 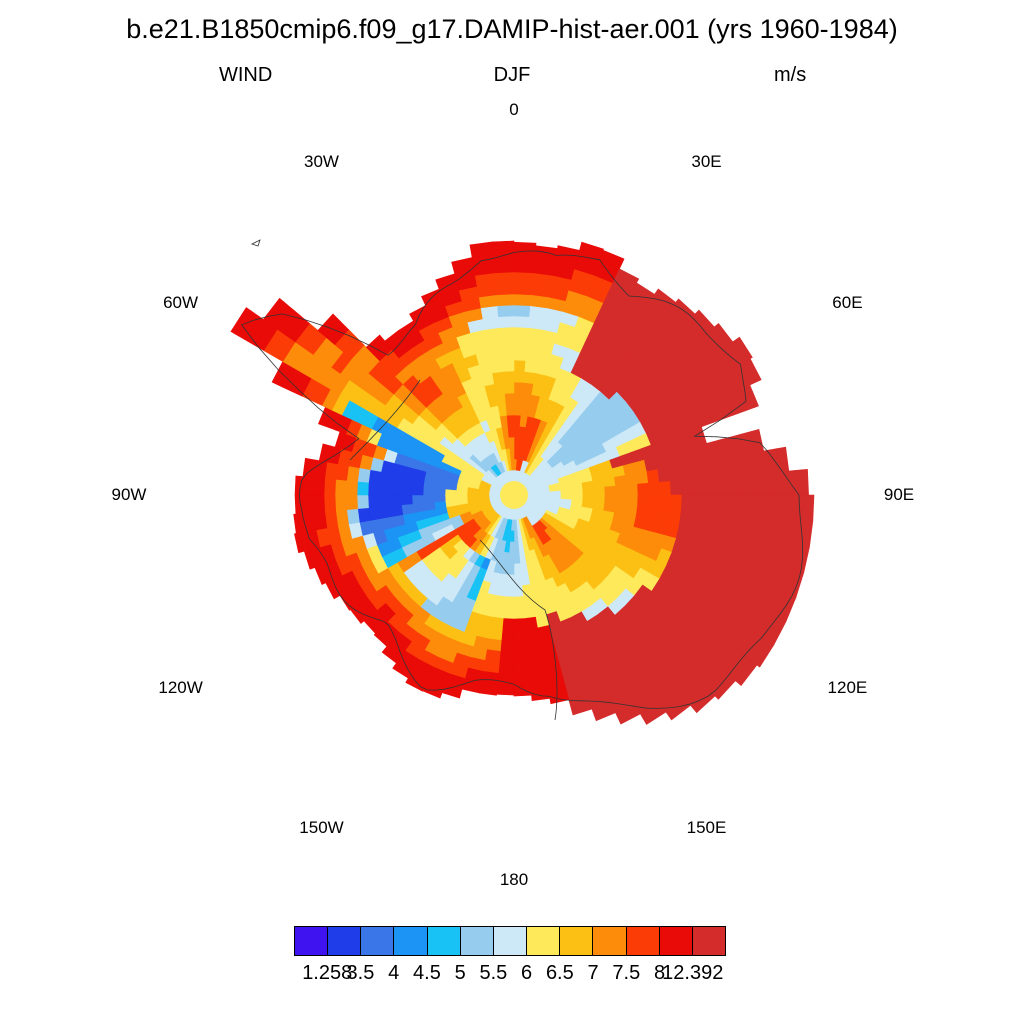 What do you see at coordinates (626, 973) in the screenshot?
I see `colorbar-label: 7.5` at bounding box center [626, 973].